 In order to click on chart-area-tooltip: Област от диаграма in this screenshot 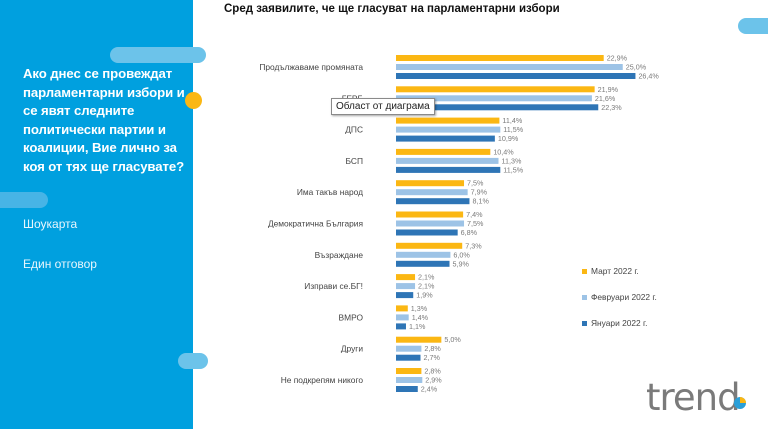, I will do `click(383, 106)`.